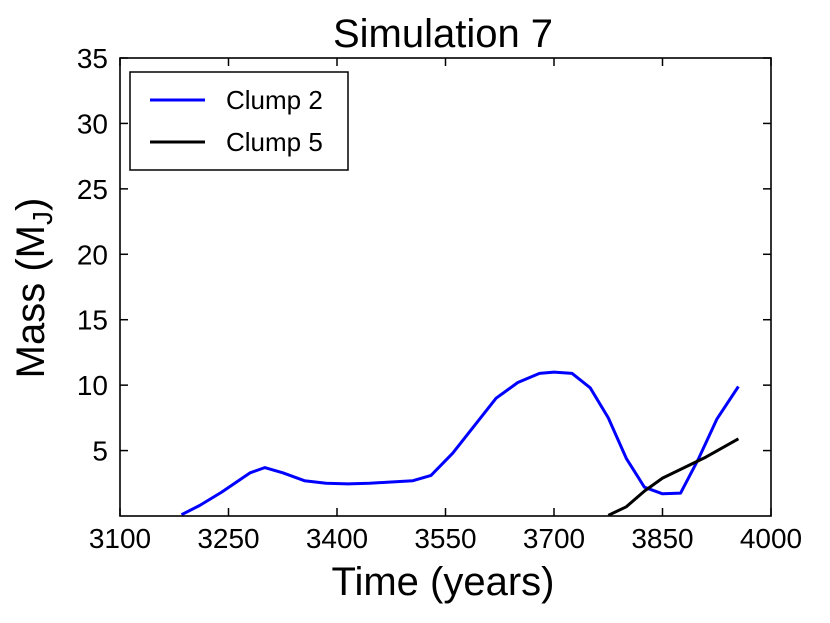 The height and width of the screenshot is (623, 830). What do you see at coordinates (92, 58) in the screenshot?
I see `y-tick-label-35: 35` at bounding box center [92, 58].